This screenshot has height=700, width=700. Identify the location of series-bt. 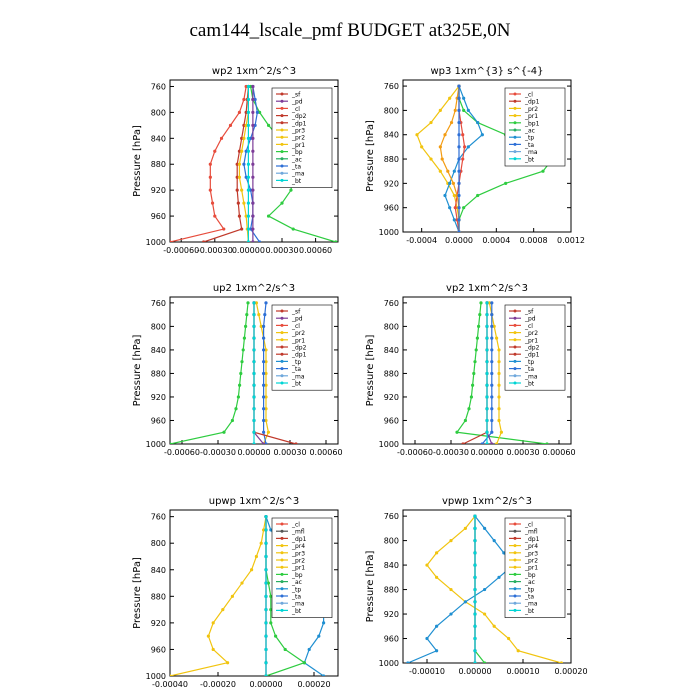
(487, 372).